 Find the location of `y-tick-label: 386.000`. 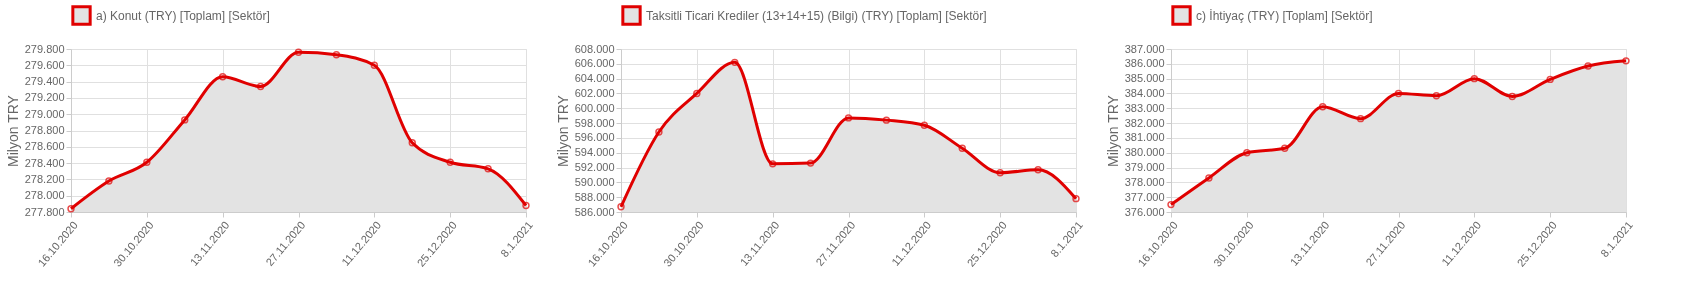

y-tick-label: 386.000 is located at coordinates (1144, 63).